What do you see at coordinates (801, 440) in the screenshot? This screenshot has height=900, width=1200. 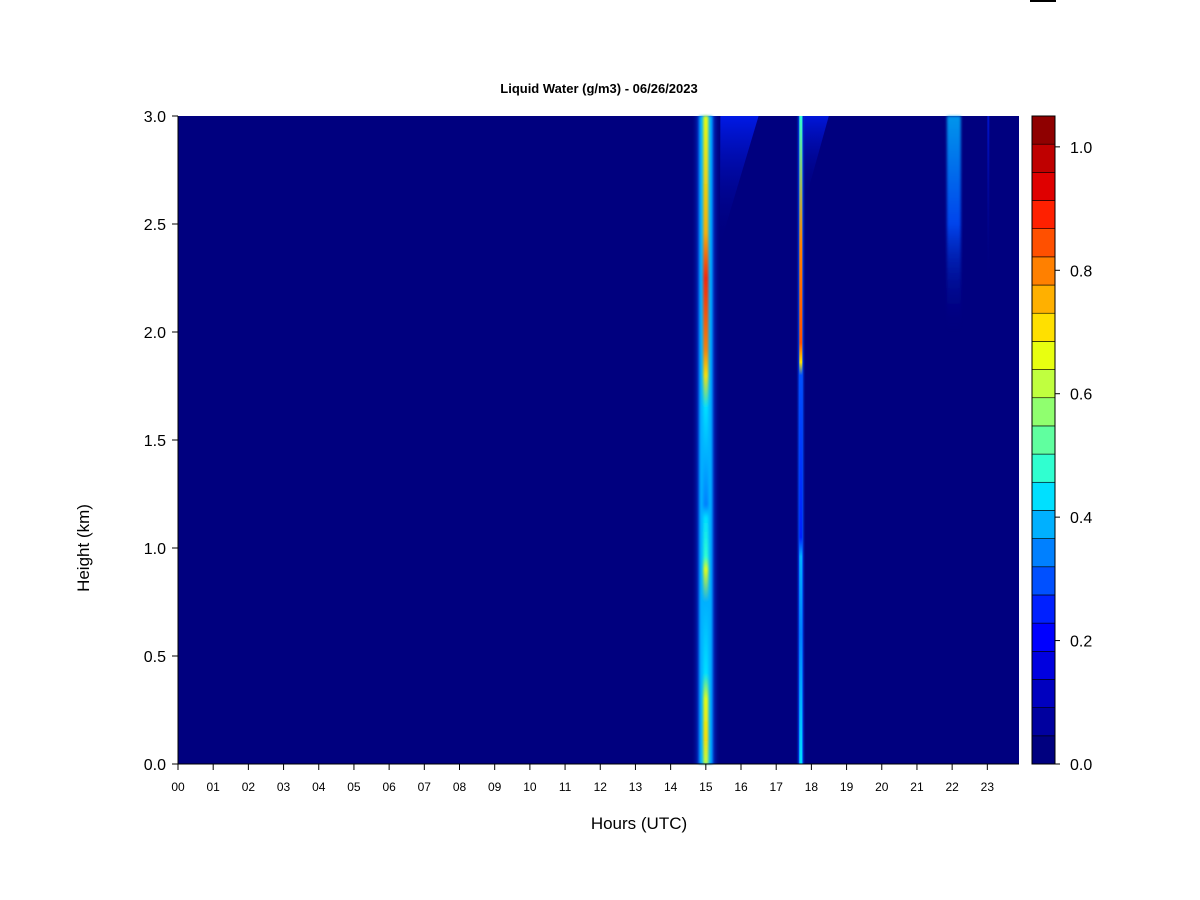 I see `feature-18utc-core` at bounding box center [801, 440].